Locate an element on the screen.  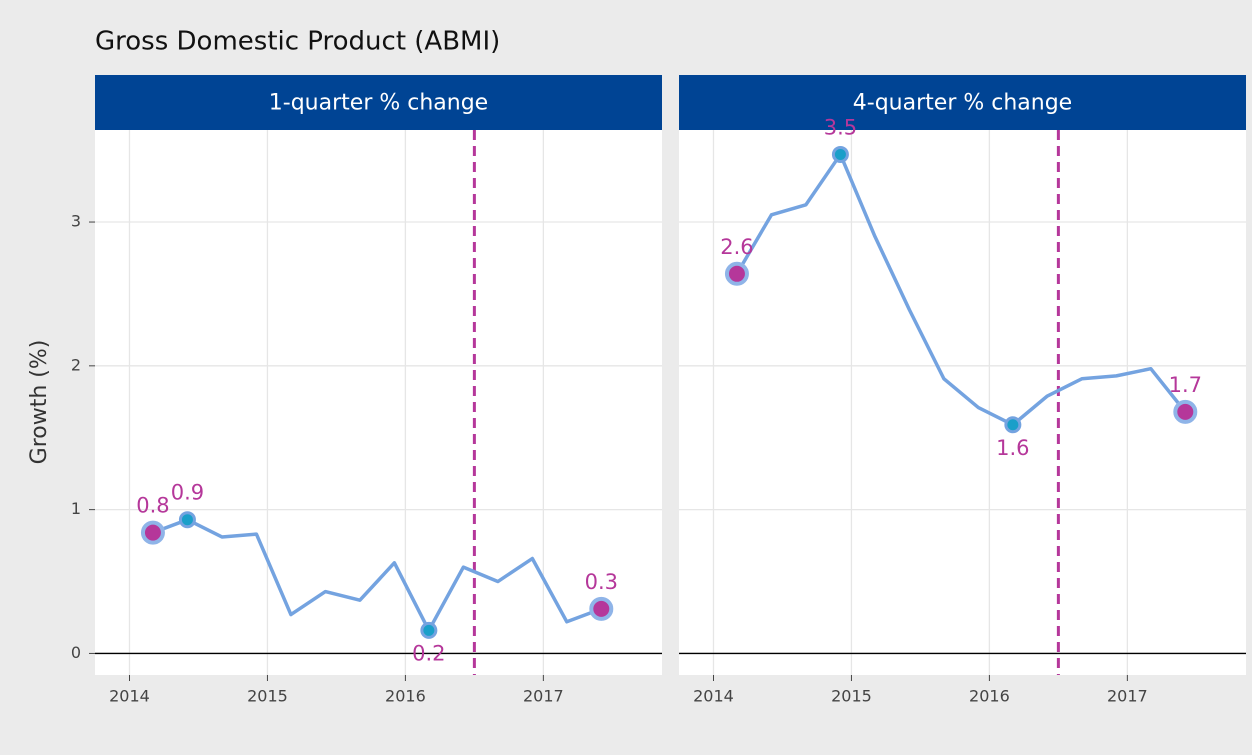
chart-title: Gross Domestic Product (ABMI) is located at coordinates (297, 42).